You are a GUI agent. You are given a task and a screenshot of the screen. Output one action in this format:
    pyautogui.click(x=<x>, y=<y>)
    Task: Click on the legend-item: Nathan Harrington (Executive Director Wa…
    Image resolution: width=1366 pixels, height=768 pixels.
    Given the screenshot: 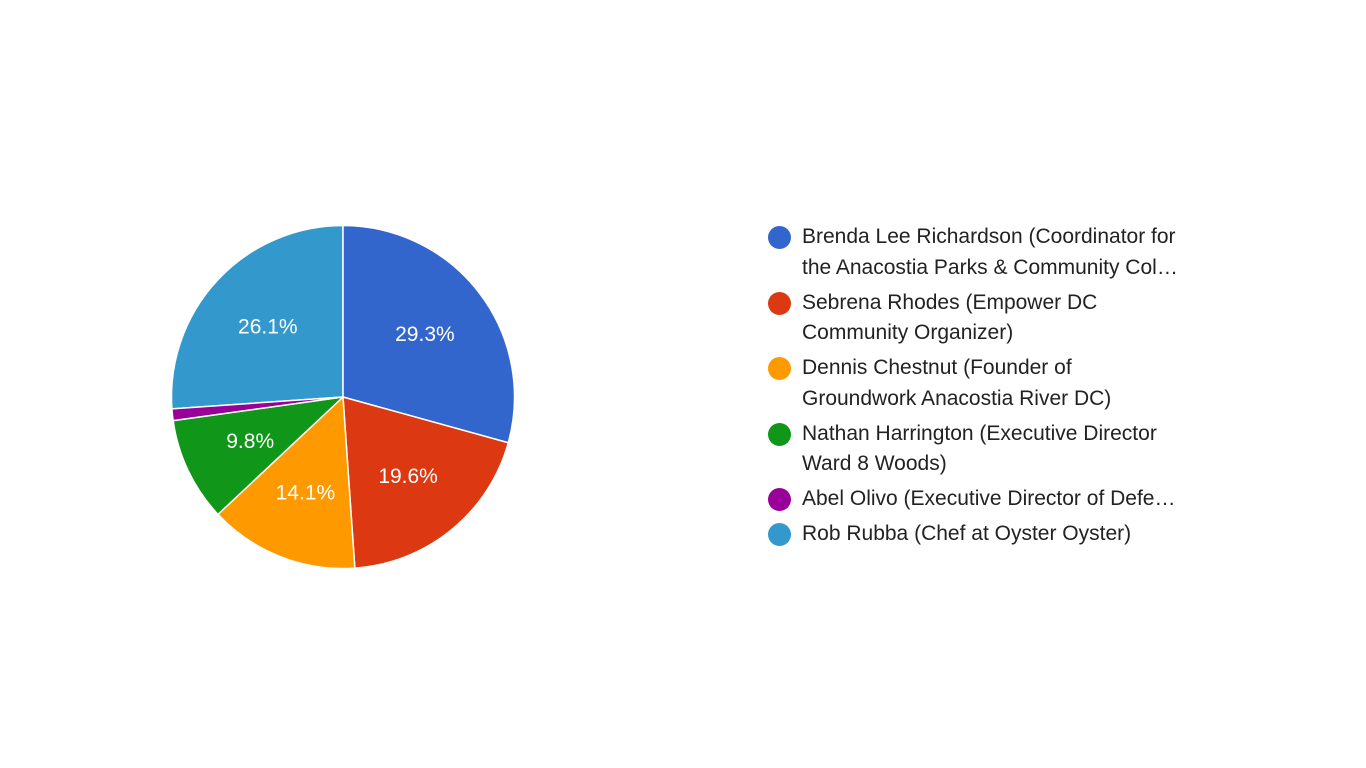 What is the action you would take?
    pyautogui.click(x=1003, y=449)
    